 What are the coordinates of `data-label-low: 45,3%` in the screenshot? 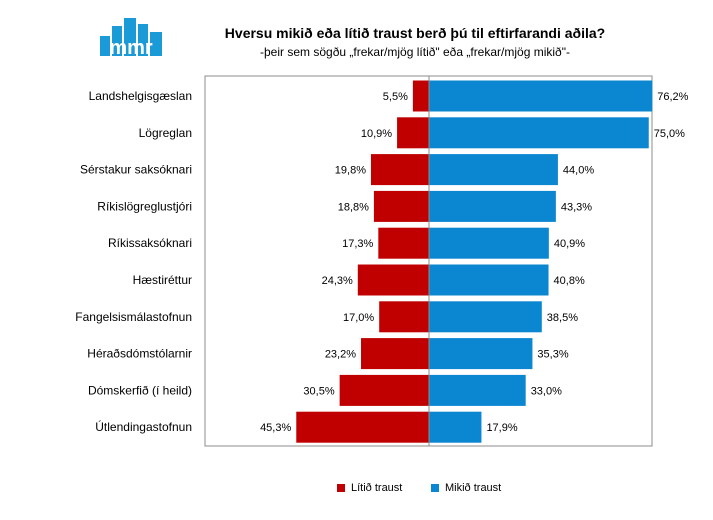 It's located at (275, 428).